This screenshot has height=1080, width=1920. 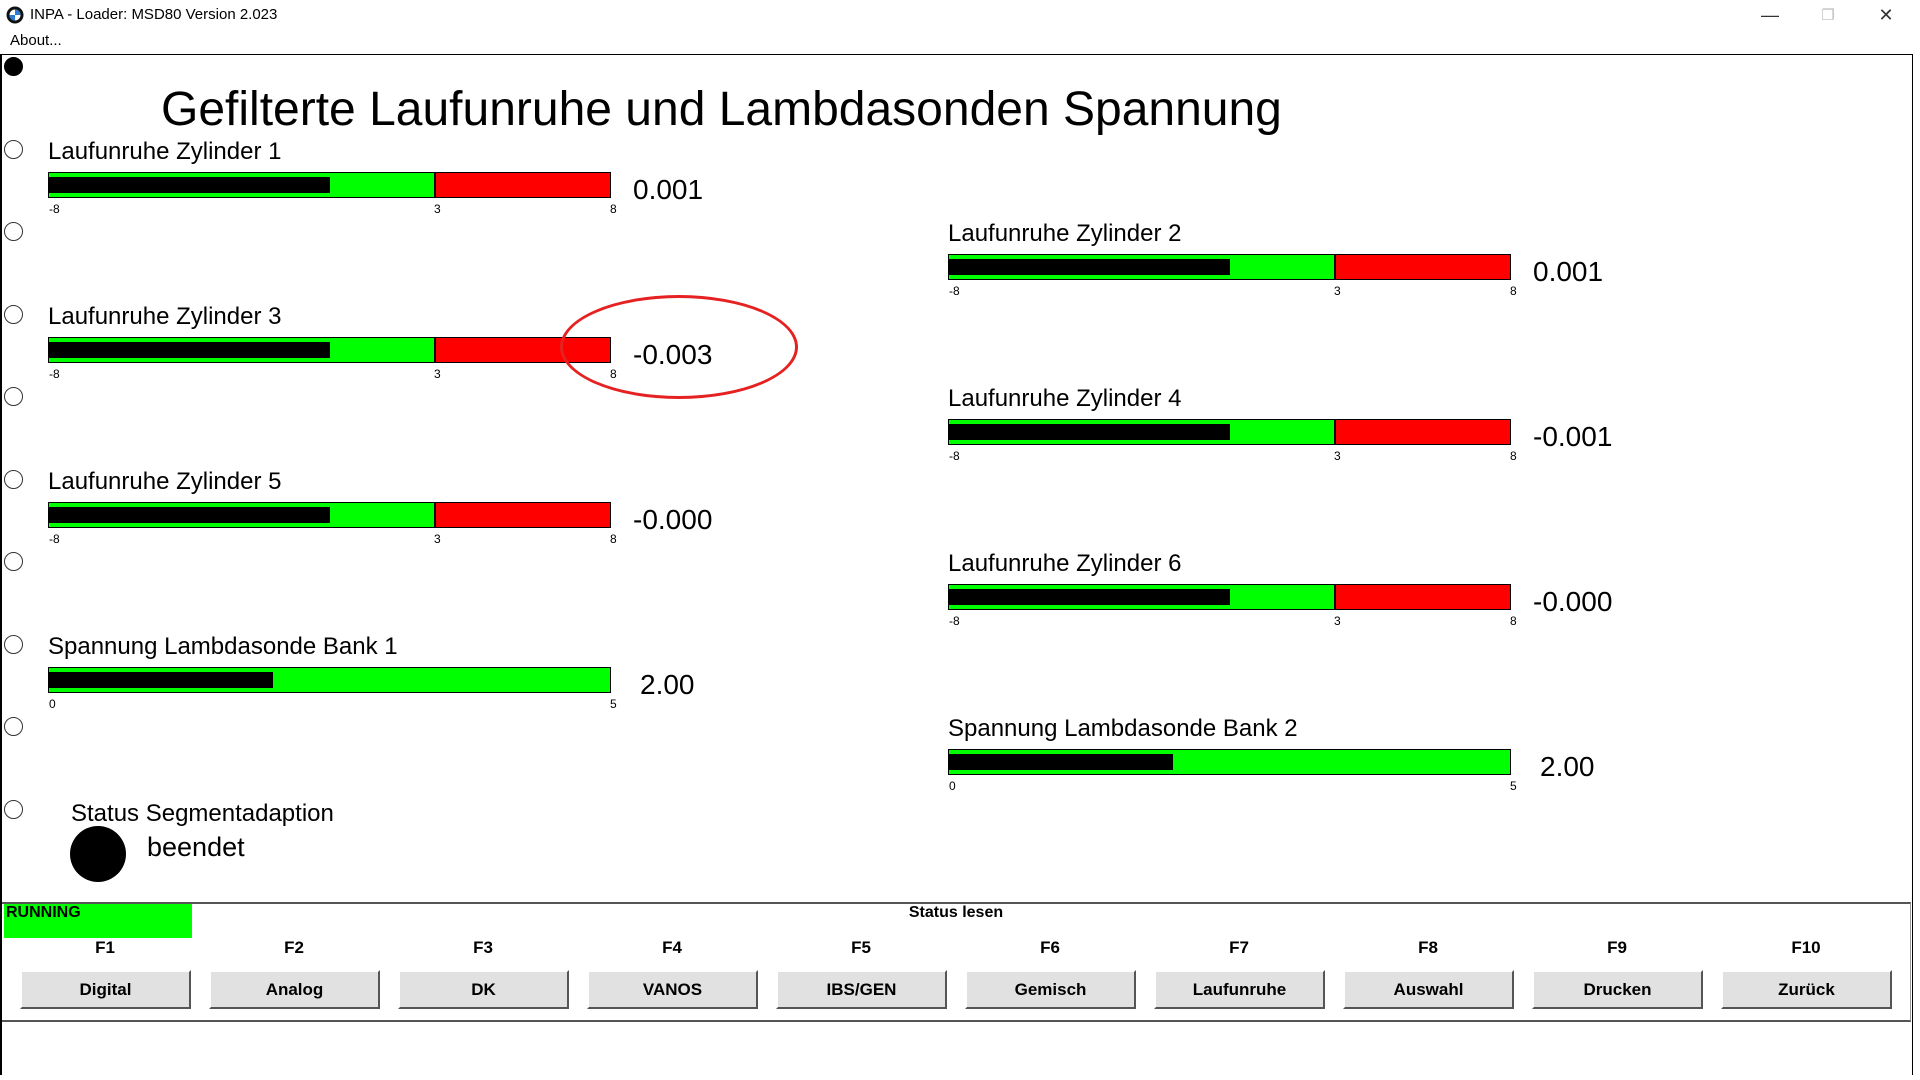 I want to click on meter-label: Laufunruhe Zylinder 3, so click(x=165, y=316).